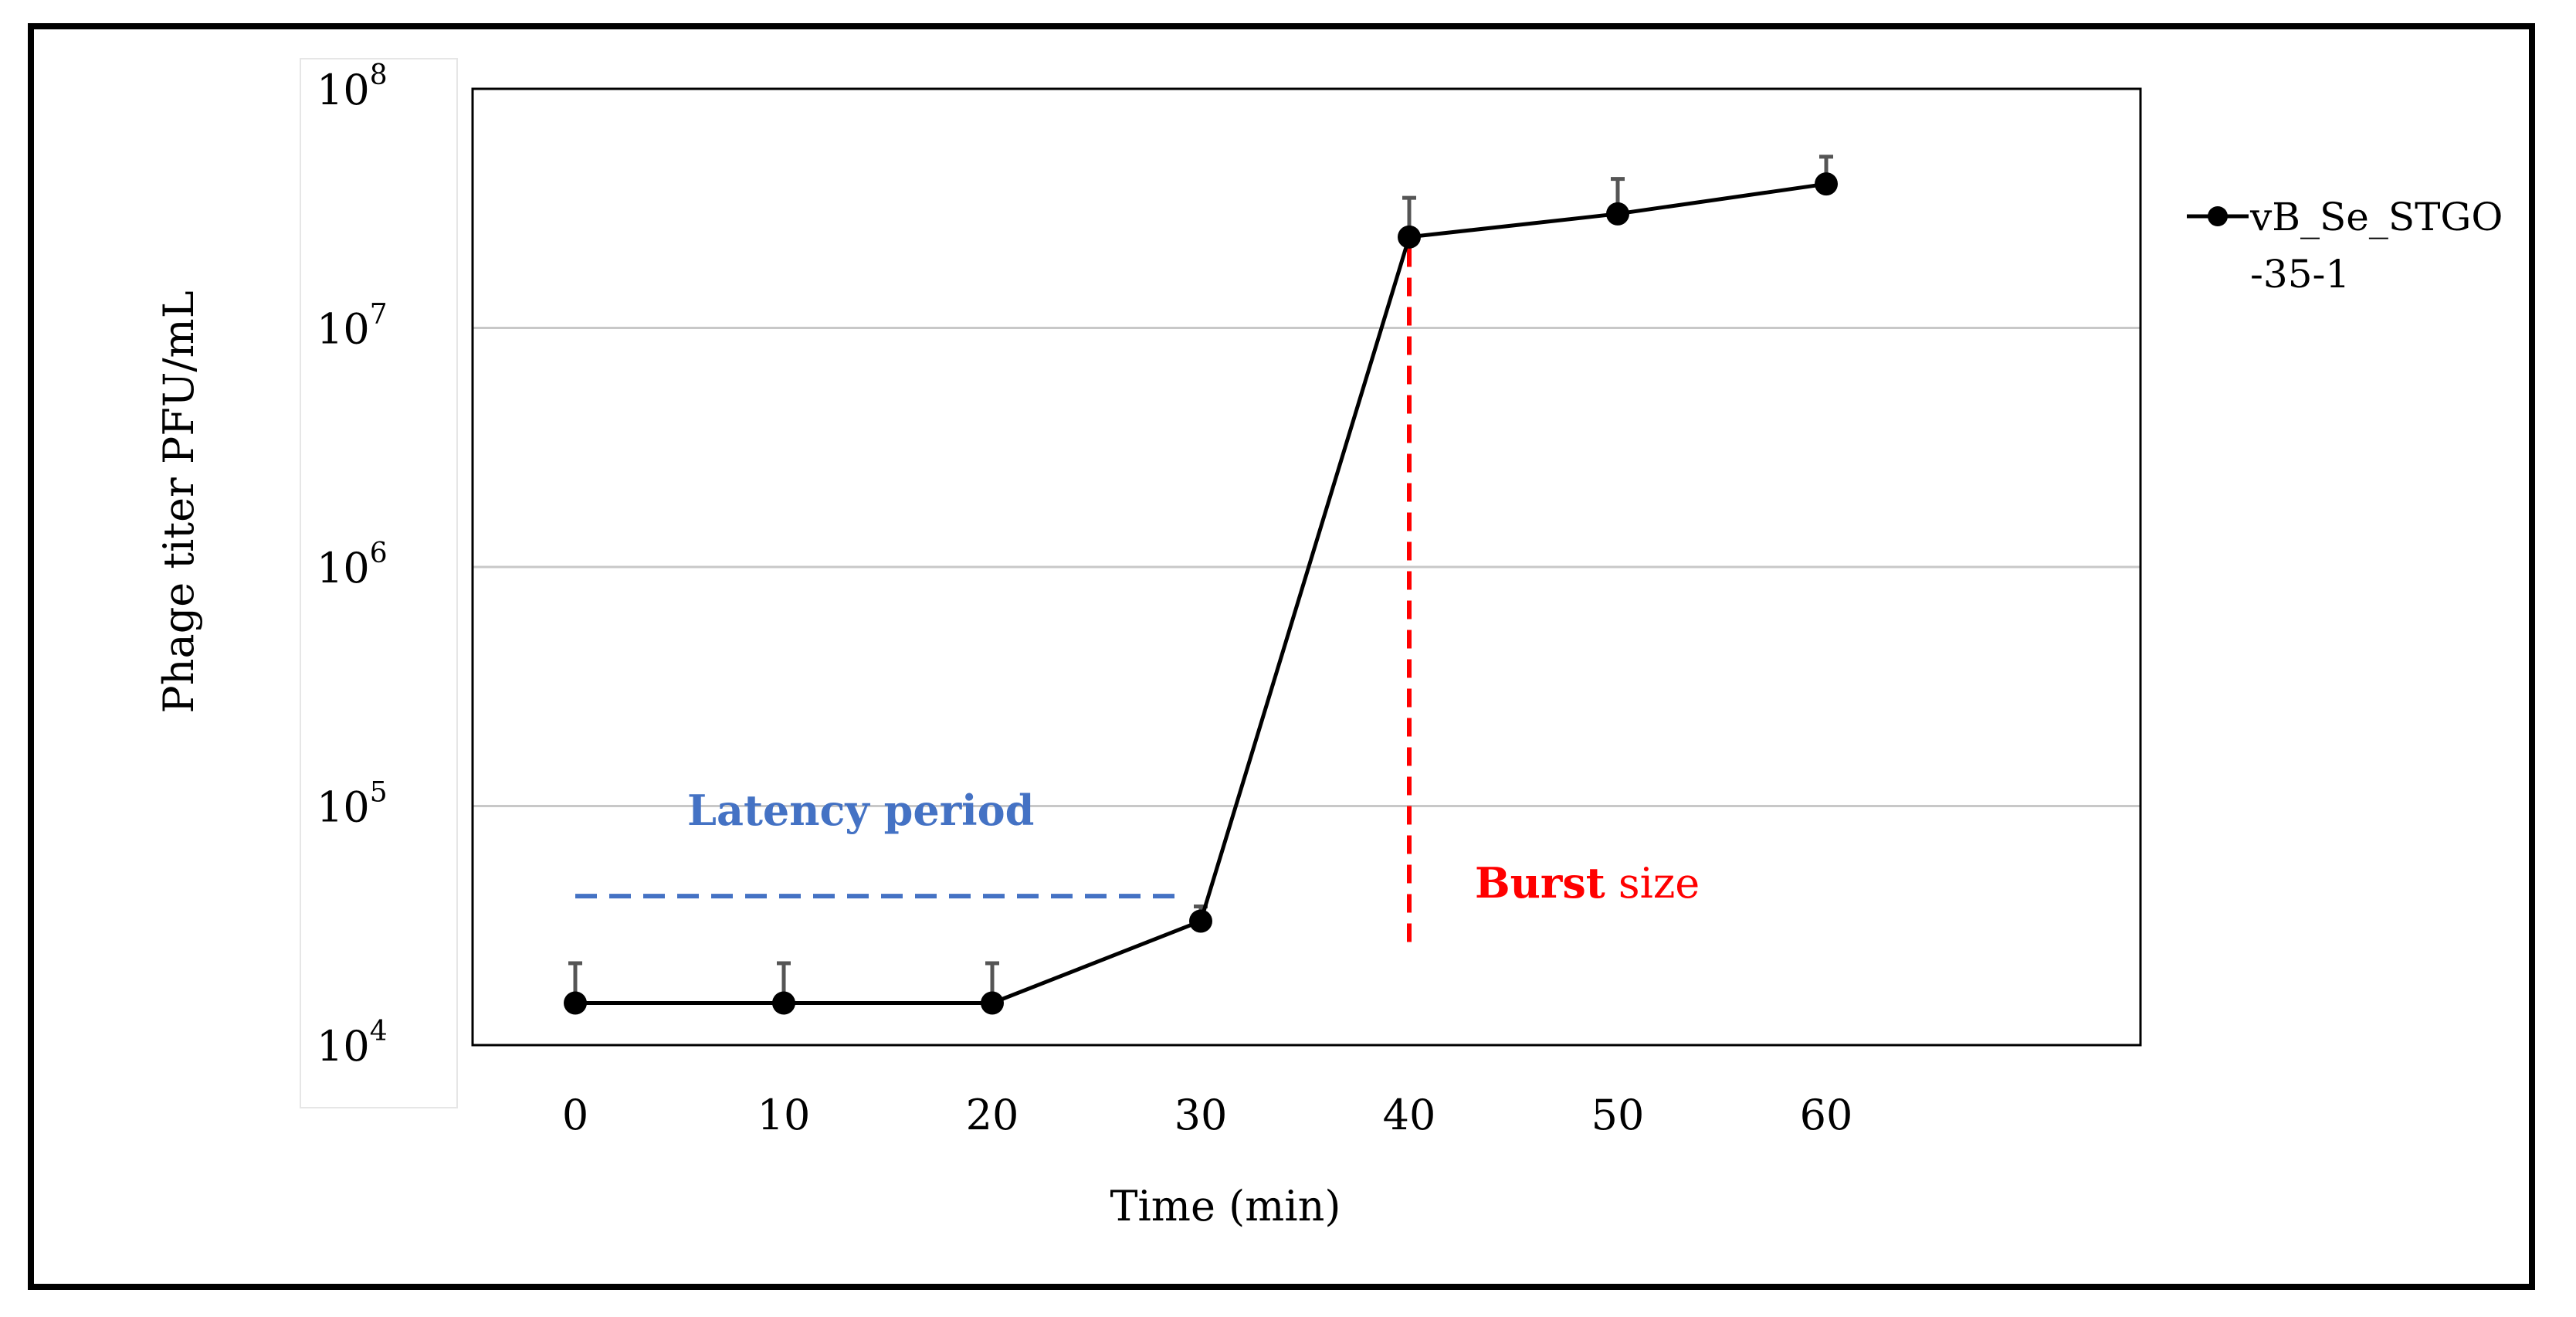  Describe the element at coordinates (575, 1115) in the screenshot. I see `x-tick-label: 0` at that location.